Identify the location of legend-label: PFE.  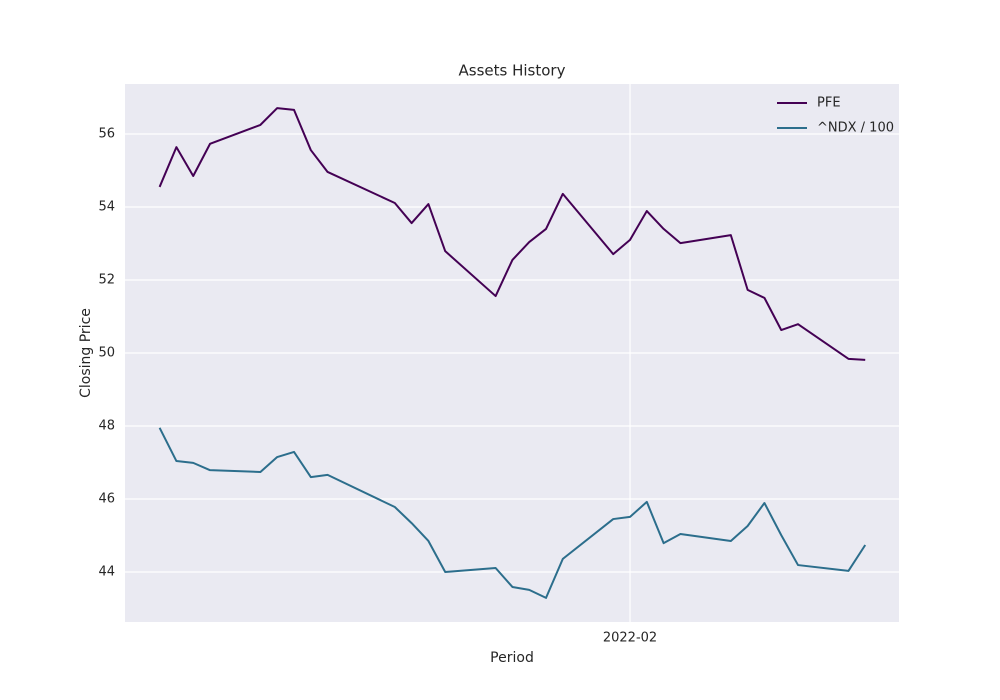
(829, 103).